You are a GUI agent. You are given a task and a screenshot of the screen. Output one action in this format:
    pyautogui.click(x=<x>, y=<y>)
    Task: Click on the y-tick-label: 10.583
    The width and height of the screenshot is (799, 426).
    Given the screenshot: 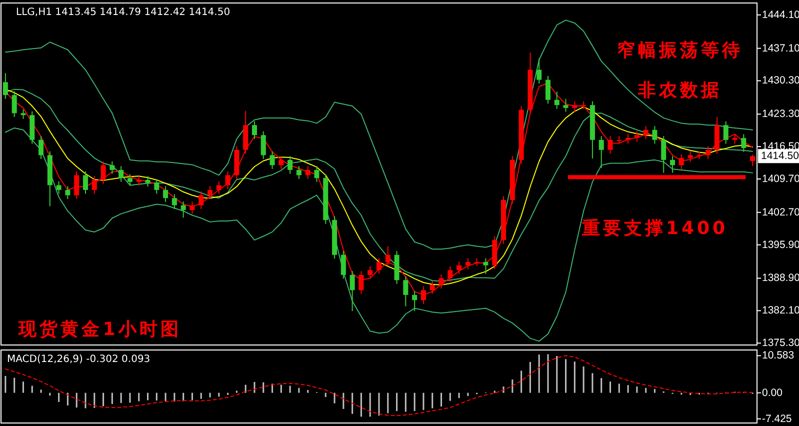 What is the action you would take?
    pyautogui.click(x=778, y=356)
    